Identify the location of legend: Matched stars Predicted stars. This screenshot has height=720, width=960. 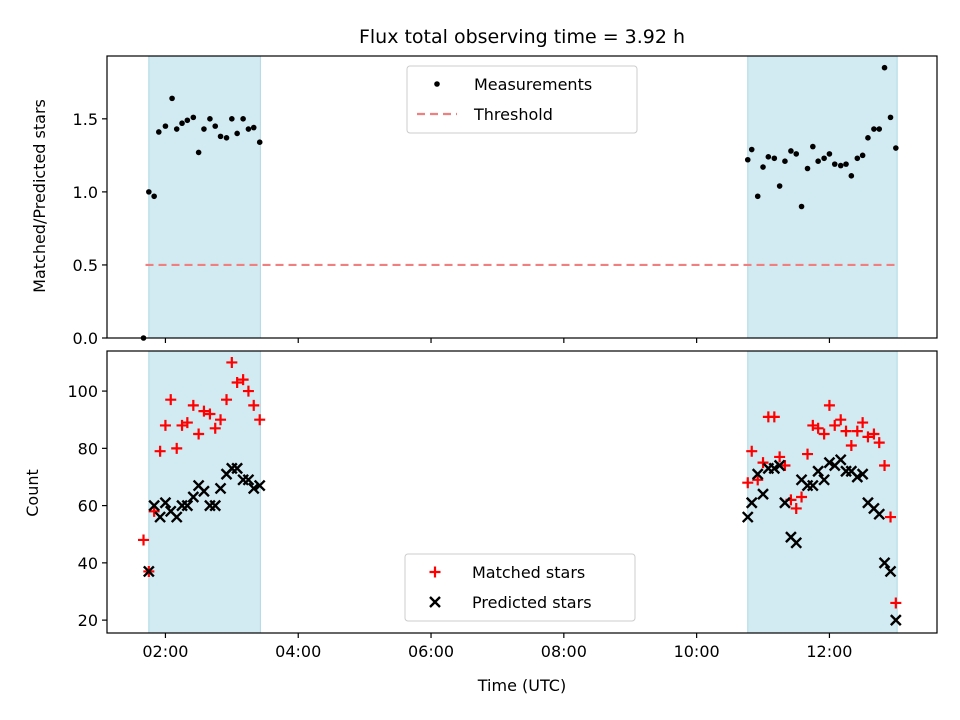
(520, 587).